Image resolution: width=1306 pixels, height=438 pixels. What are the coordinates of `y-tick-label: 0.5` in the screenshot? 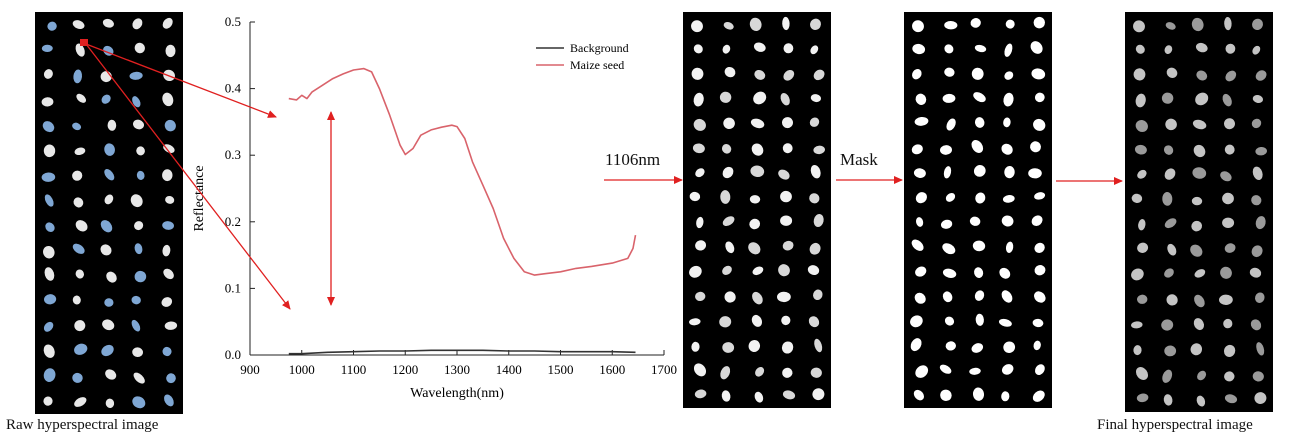 It's located at (233, 21).